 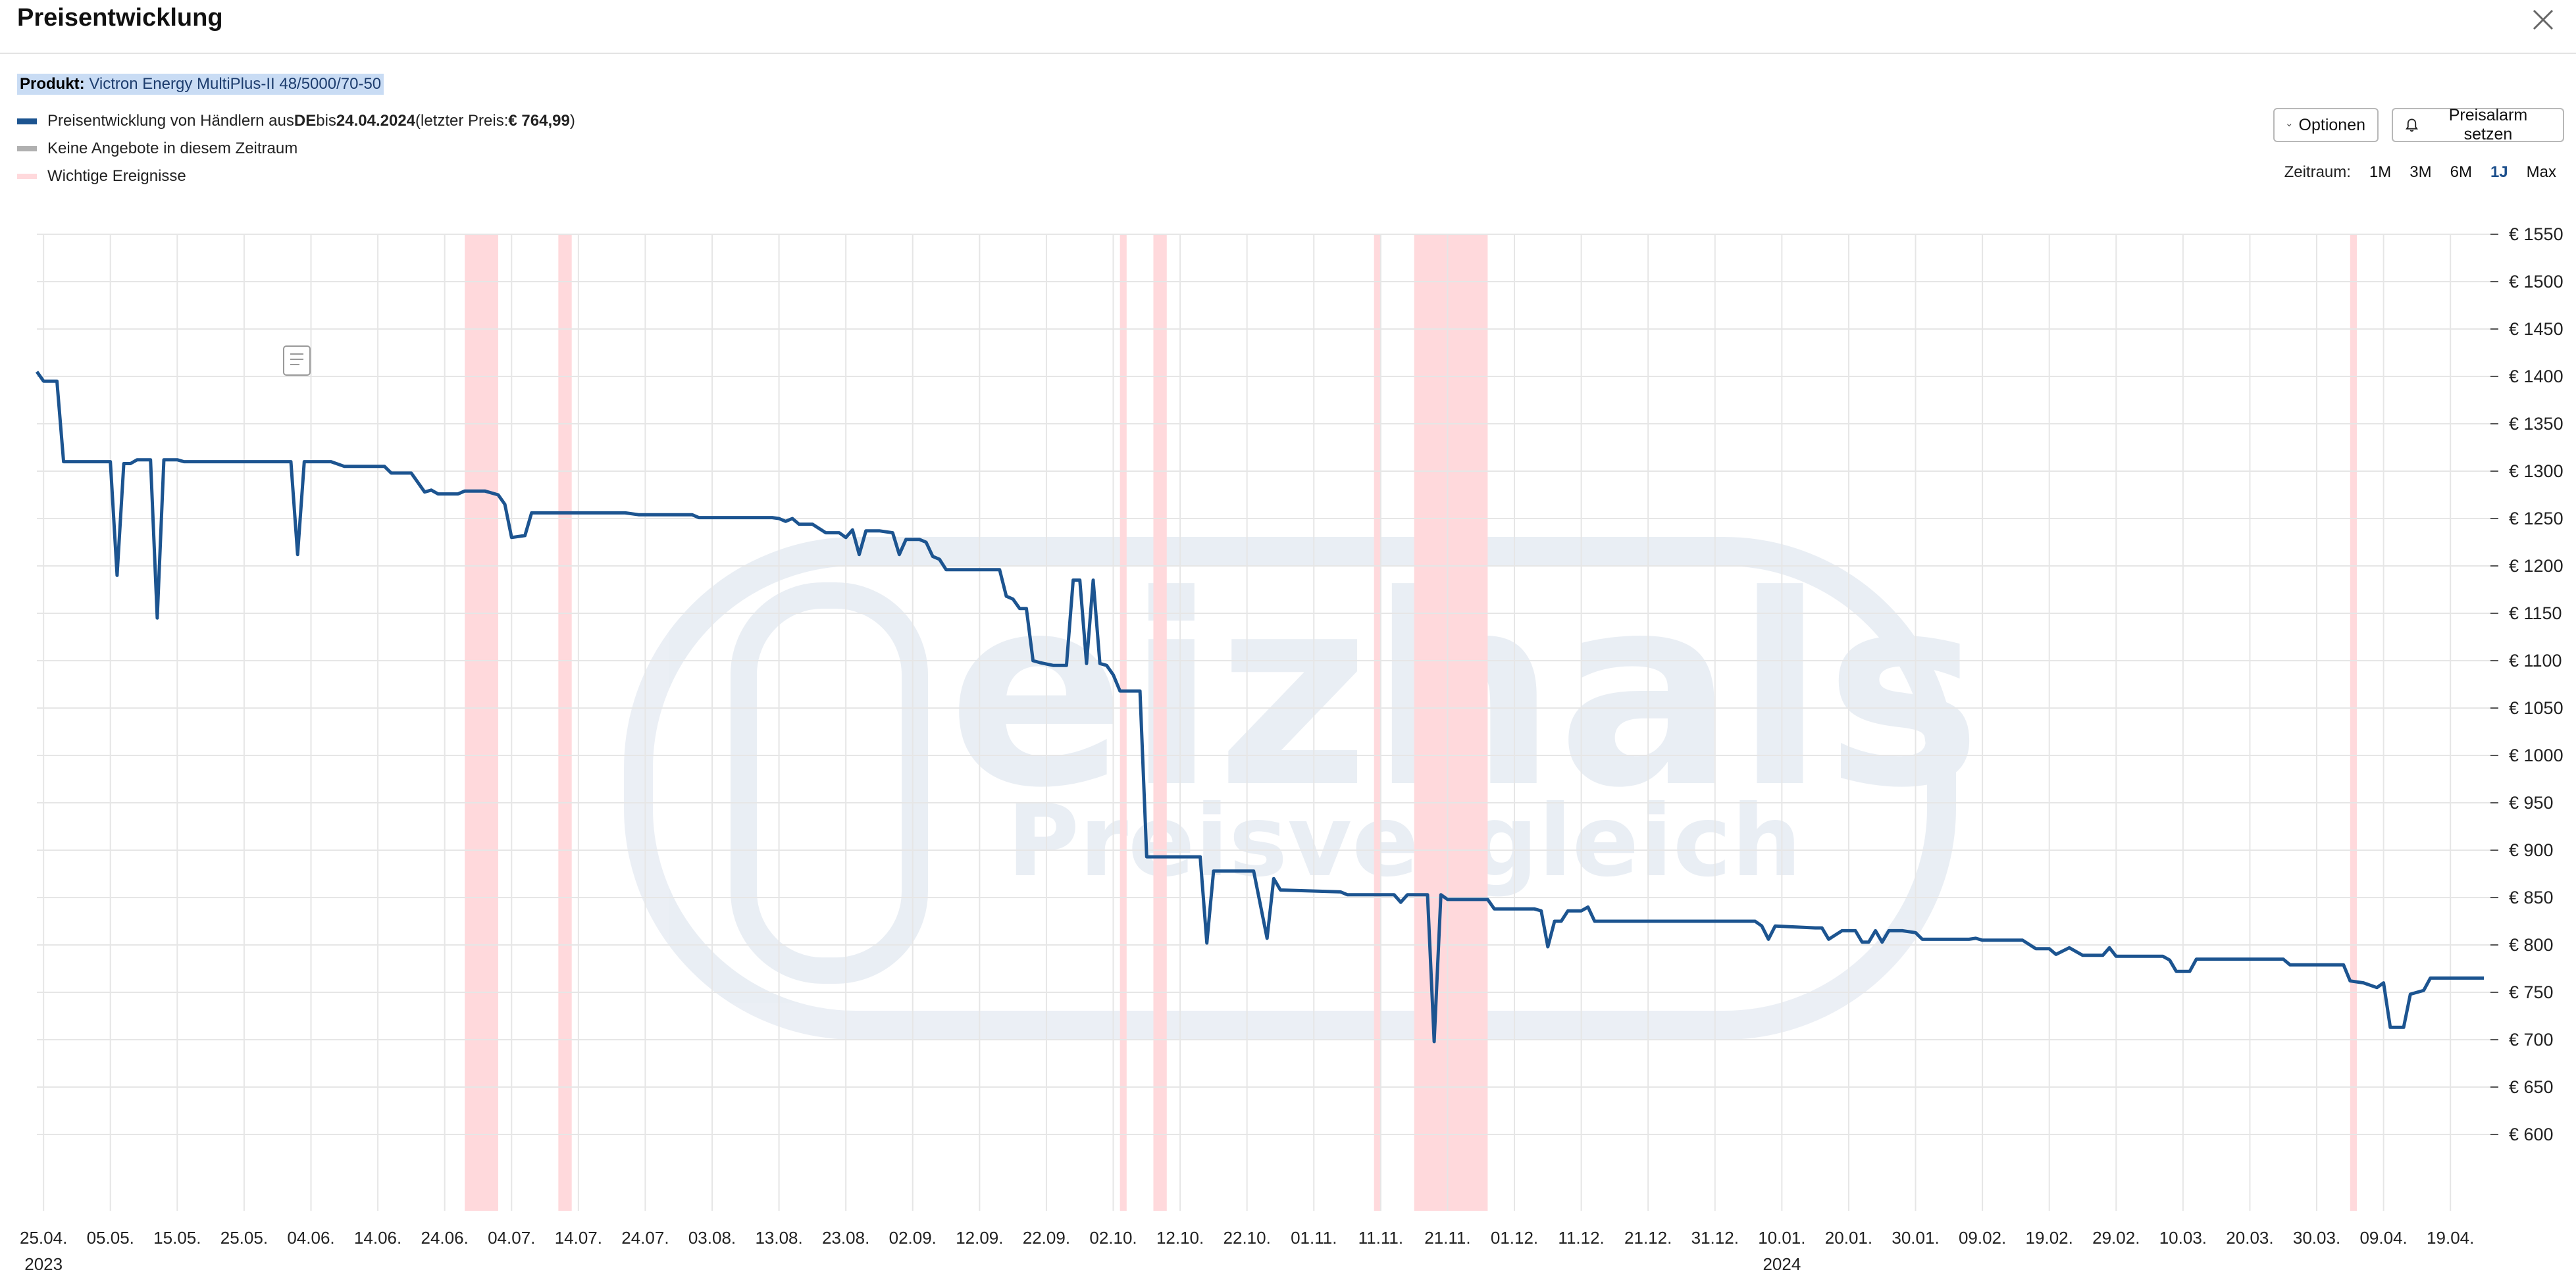 What do you see at coordinates (305, 121) in the screenshot?
I see `legend-price-country: DE` at bounding box center [305, 121].